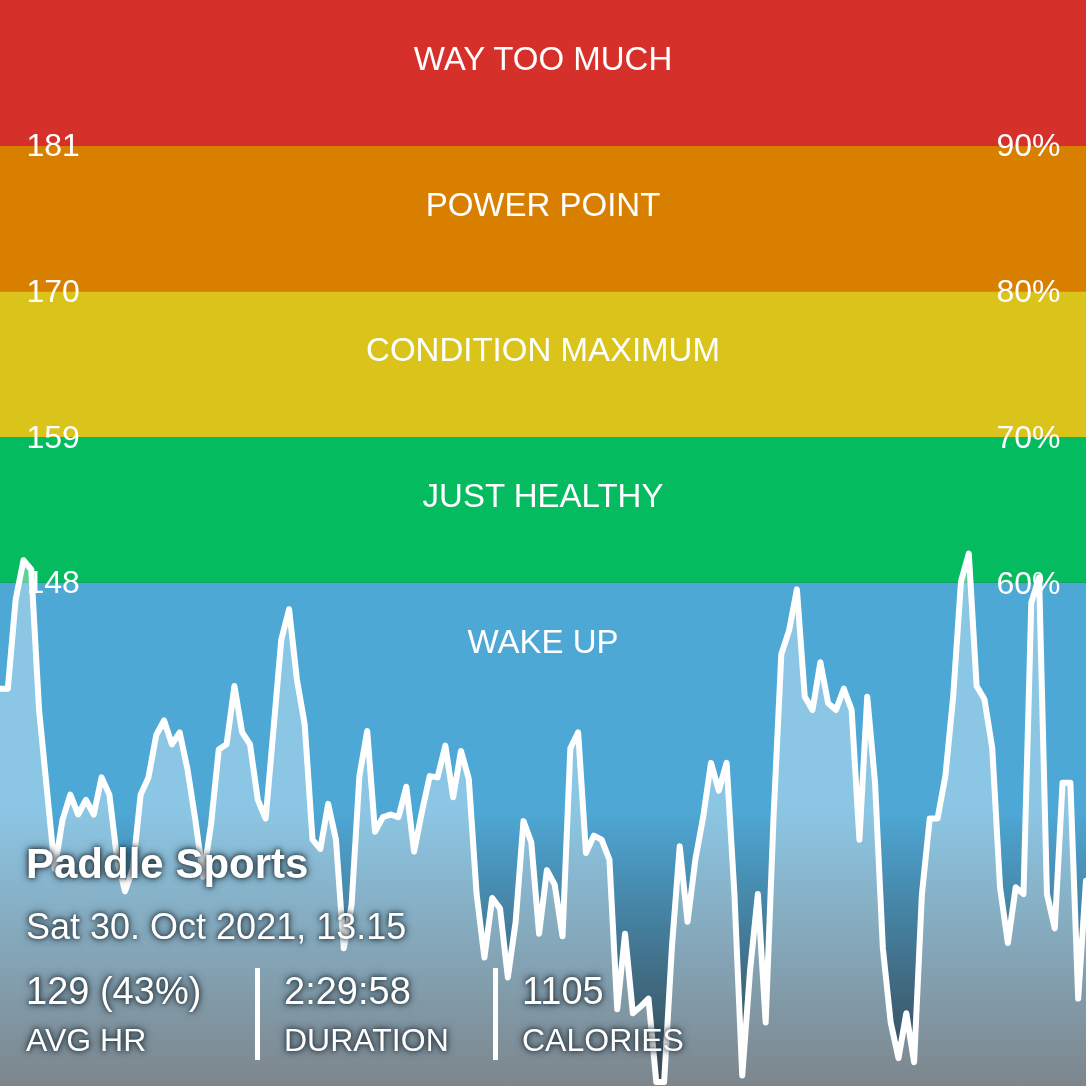  I want to click on annotation: 2:29:58, so click(347, 991).